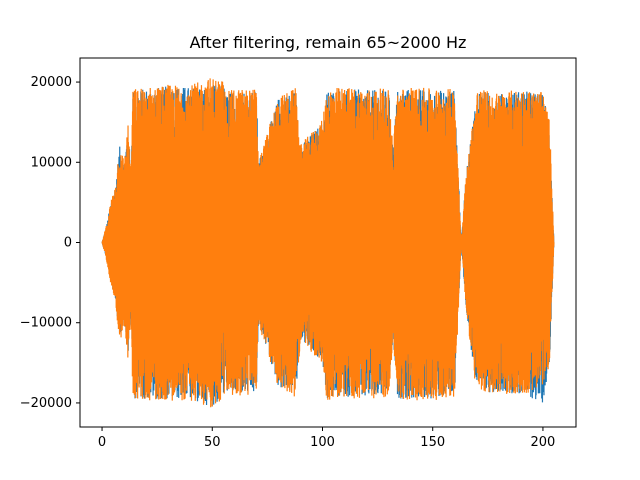 The height and width of the screenshot is (480, 640). What do you see at coordinates (432, 442) in the screenshot?
I see `x-tick-label: 150` at bounding box center [432, 442].